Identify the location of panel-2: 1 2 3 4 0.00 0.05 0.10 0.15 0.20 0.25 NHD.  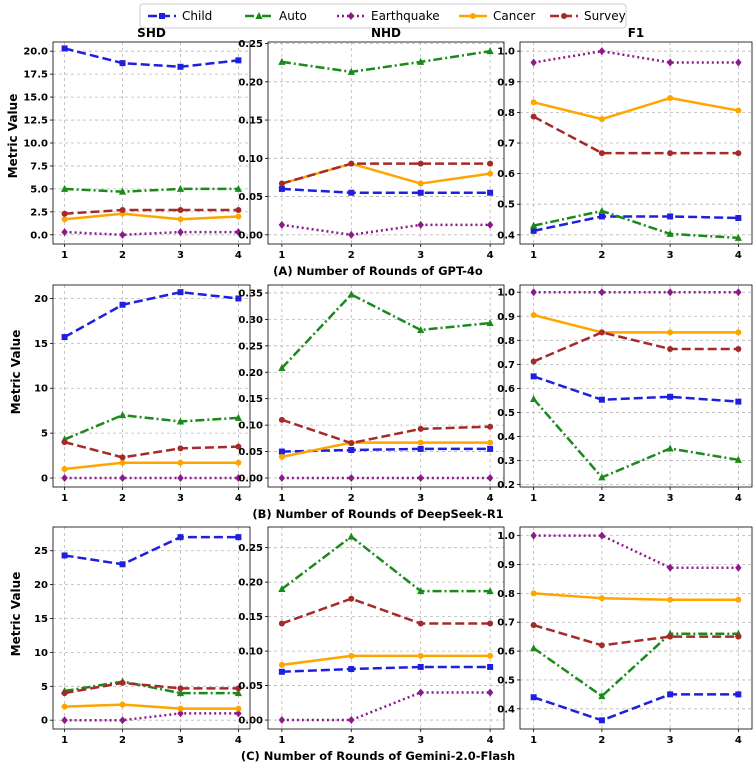
(371, 143).